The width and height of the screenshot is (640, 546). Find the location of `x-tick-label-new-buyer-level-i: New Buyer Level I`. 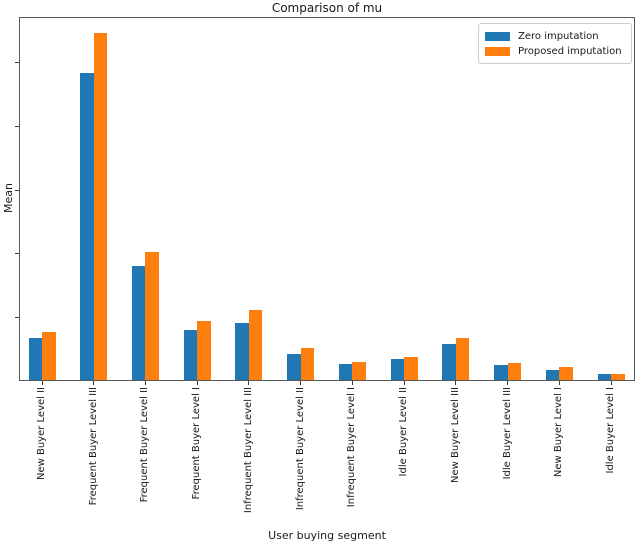

x-tick-label-new-buyer-level-i: New Buyer Level I is located at coordinates (559, 432).